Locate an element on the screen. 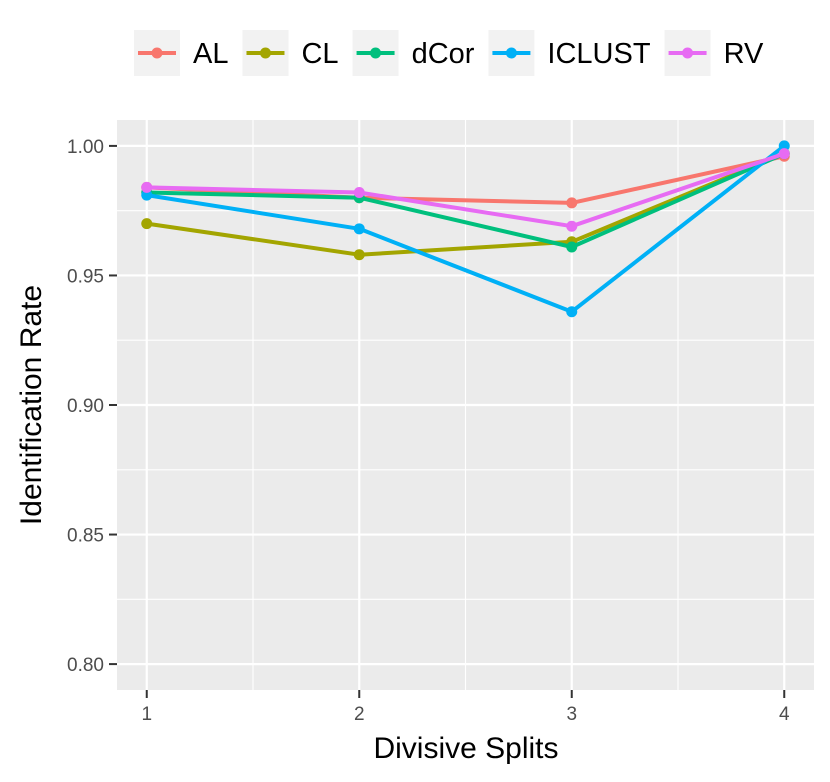 The height and width of the screenshot is (782, 830). legend-item-dcor: dCor is located at coordinates (413, 53).